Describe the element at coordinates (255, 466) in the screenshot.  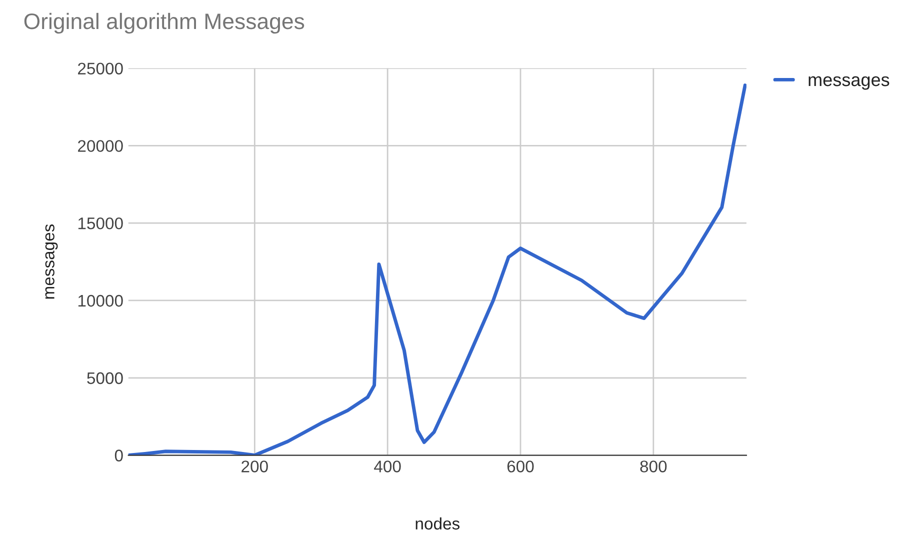
I see `x-tick-label: 200` at that location.